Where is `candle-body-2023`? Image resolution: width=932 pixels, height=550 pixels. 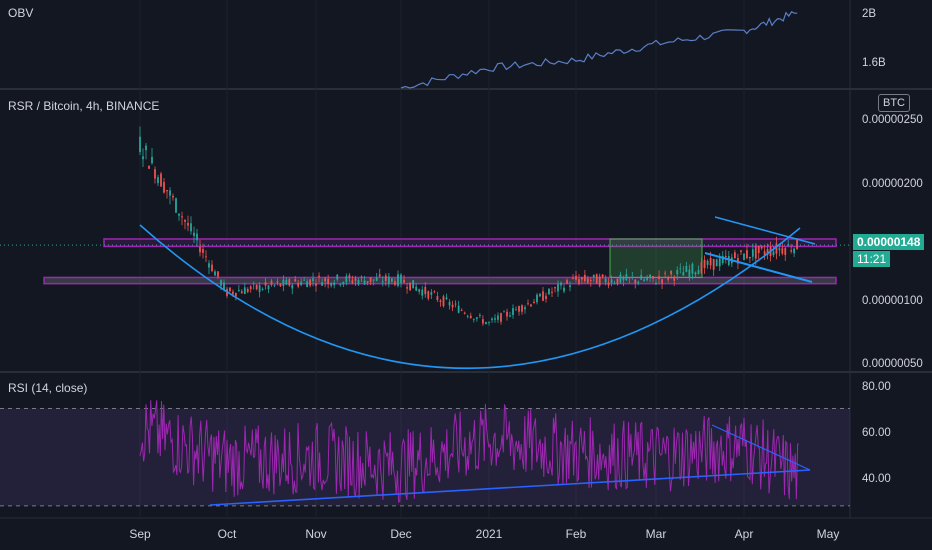
candle-body-2023 is located at coordinates (385, 278).